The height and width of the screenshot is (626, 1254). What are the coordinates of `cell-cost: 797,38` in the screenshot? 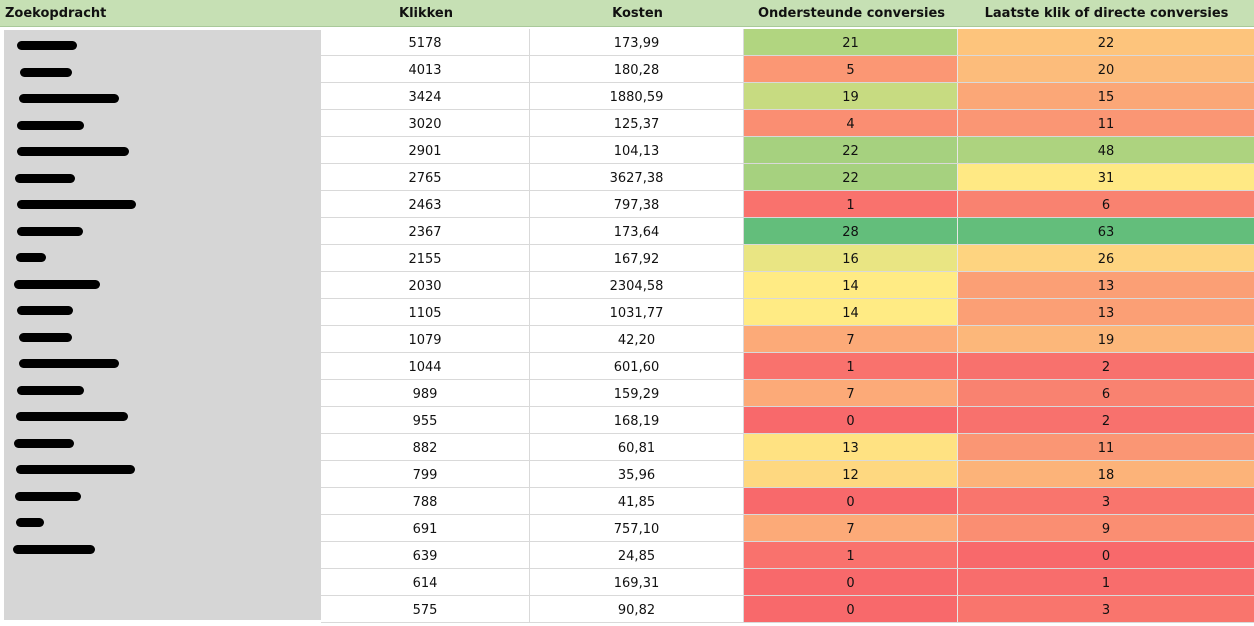 It's located at (637, 204).